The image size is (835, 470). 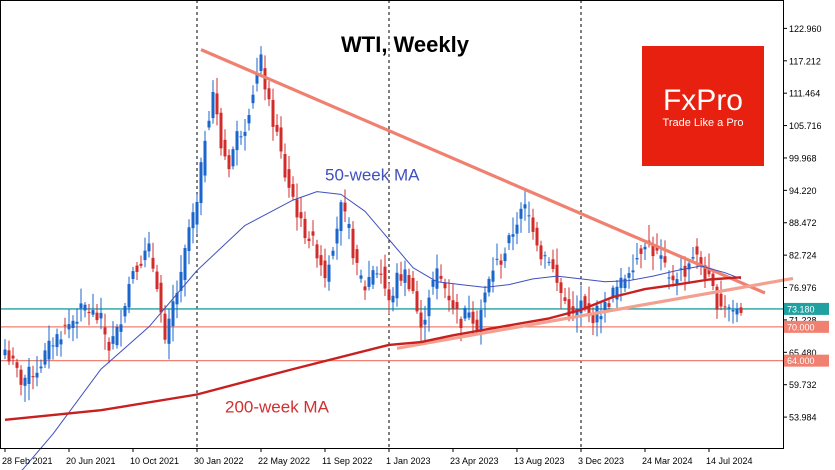 What do you see at coordinates (703, 100) in the screenshot?
I see `fxpro-logo-name: FxPro` at bounding box center [703, 100].